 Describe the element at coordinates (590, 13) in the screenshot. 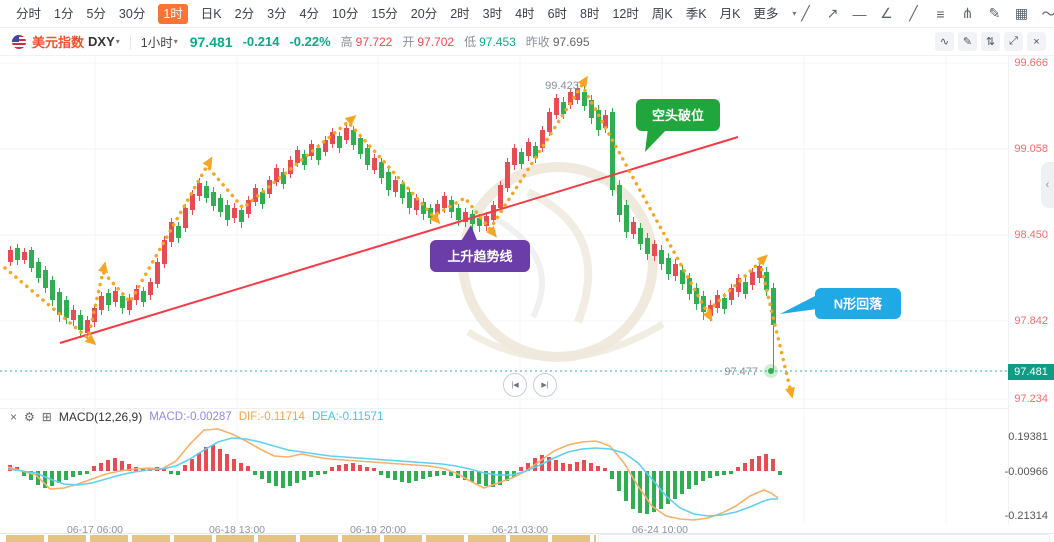

I see `timeframe-8时: 8时` at that location.